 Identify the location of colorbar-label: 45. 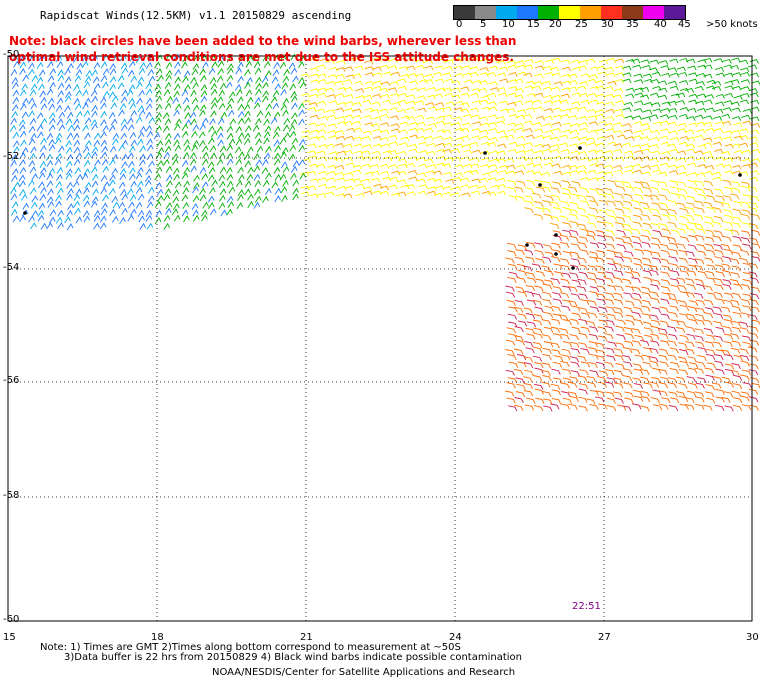
(684, 24).